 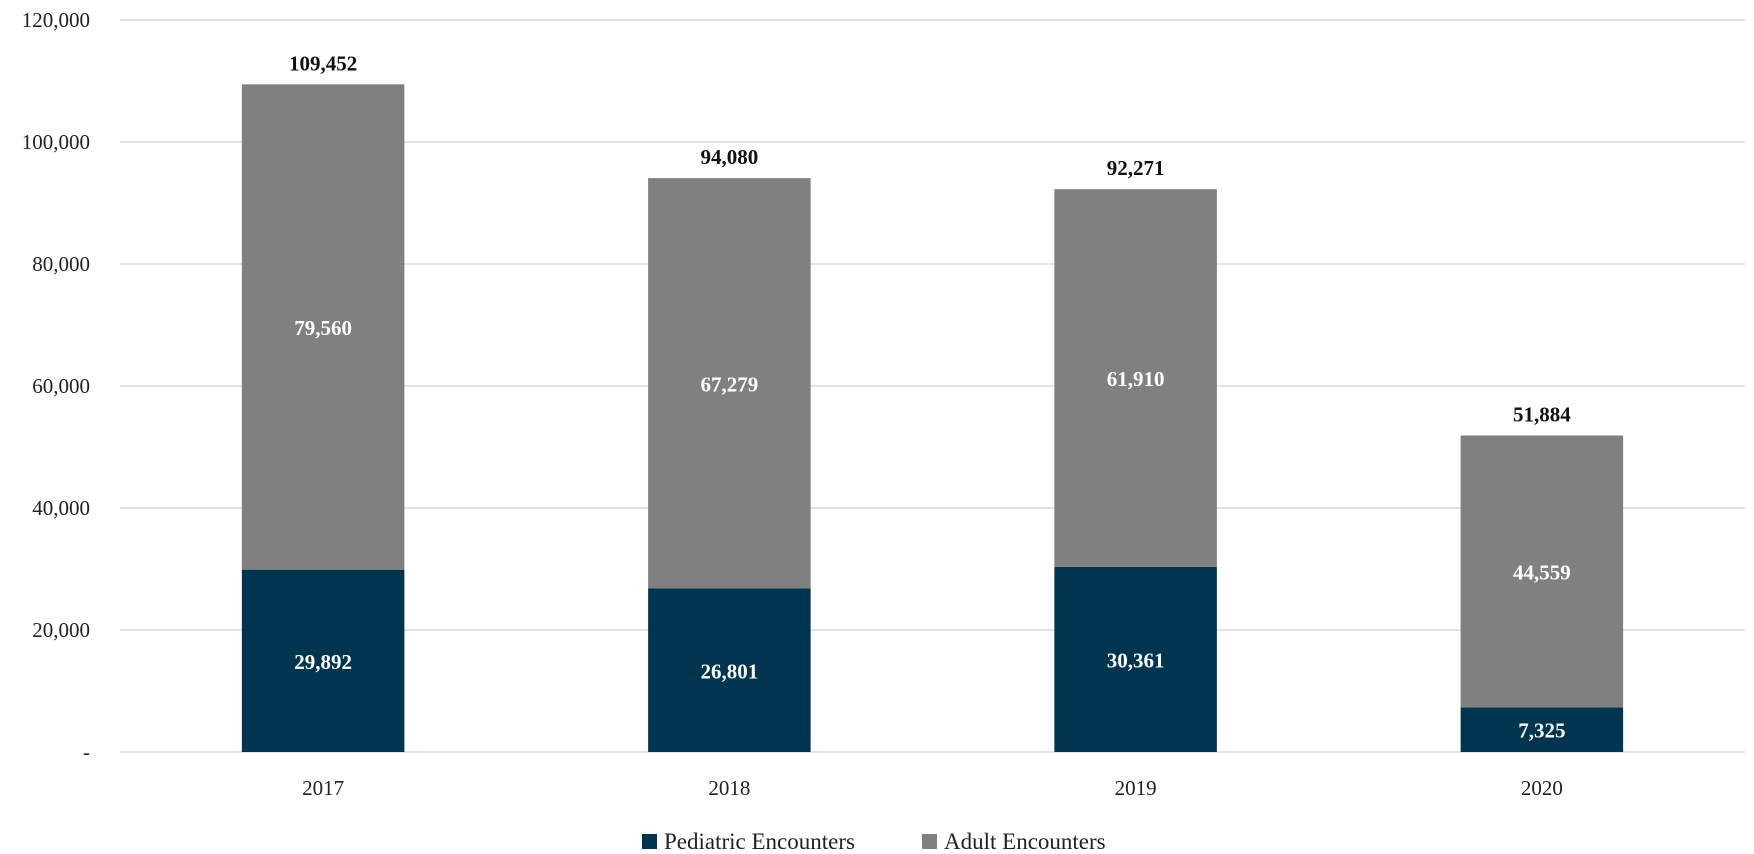 What do you see at coordinates (86, 752) in the screenshot?
I see `y-tick-label: -` at bounding box center [86, 752].